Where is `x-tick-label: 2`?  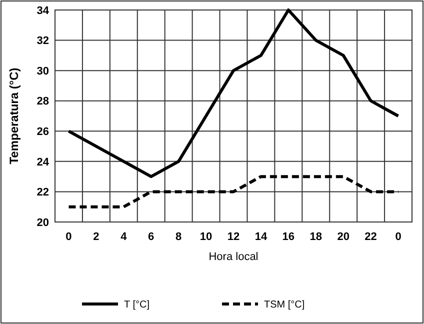
x-tick-label: 2 is located at coordinates (96, 237).